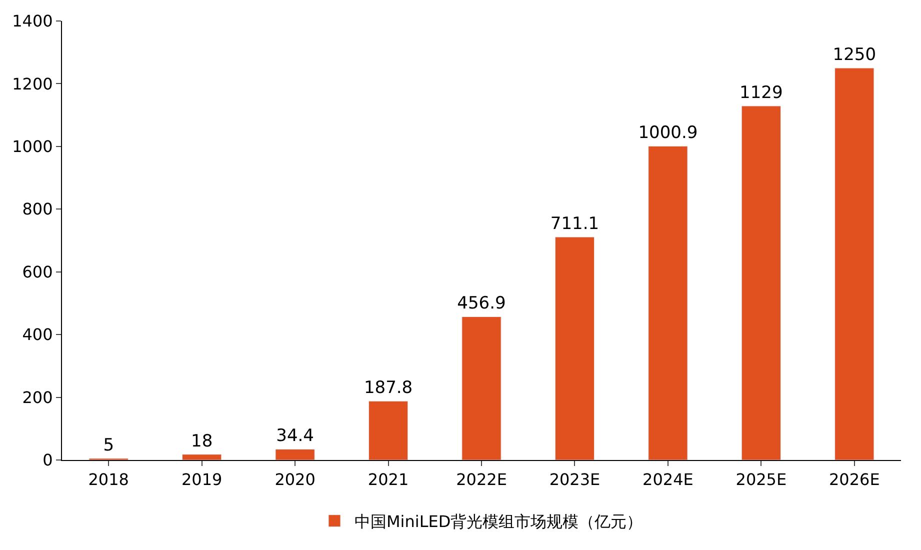 This screenshot has height=550, width=921. What do you see at coordinates (761, 92) in the screenshot?
I see `data-label: 1129` at bounding box center [761, 92].